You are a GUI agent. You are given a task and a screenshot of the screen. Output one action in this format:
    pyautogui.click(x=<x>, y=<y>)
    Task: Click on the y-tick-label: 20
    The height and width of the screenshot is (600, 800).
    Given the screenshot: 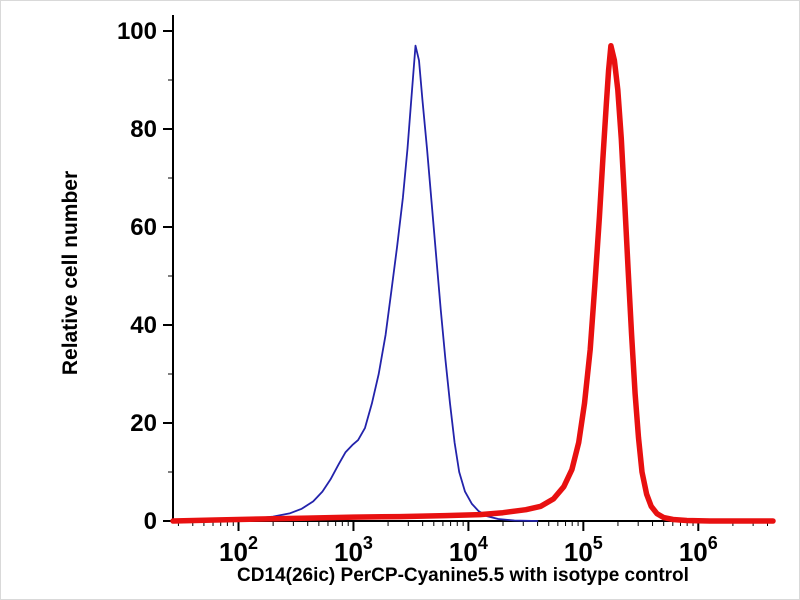 What is the action you would take?
    pyautogui.click(x=143, y=423)
    